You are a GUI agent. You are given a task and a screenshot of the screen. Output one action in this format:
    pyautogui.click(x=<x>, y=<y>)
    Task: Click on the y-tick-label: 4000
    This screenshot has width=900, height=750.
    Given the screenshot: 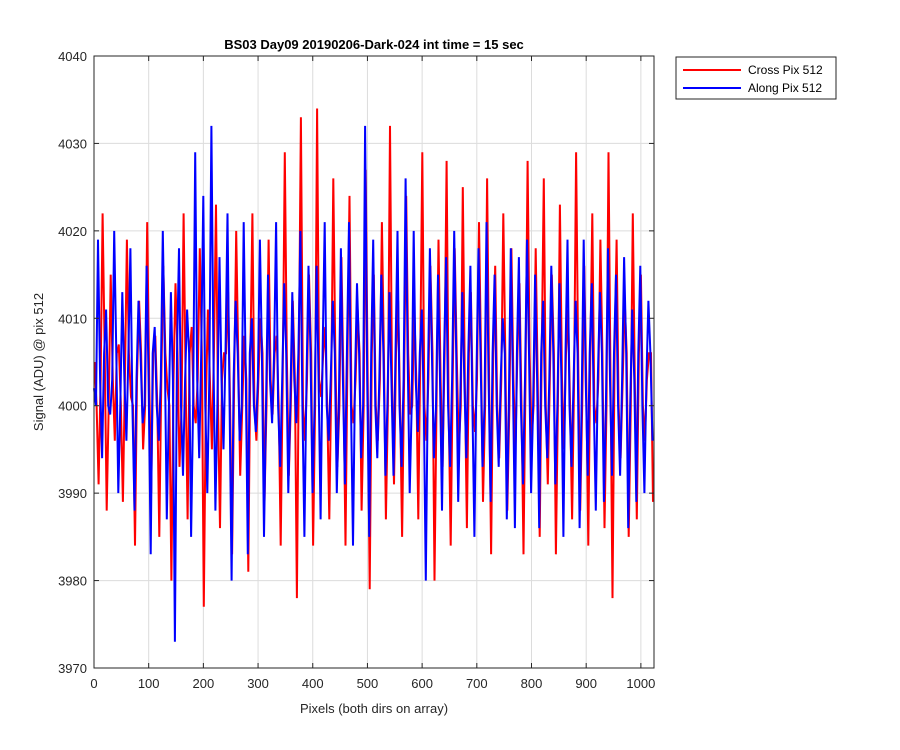 What is the action you would take?
    pyautogui.click(x=72, y=406)
    